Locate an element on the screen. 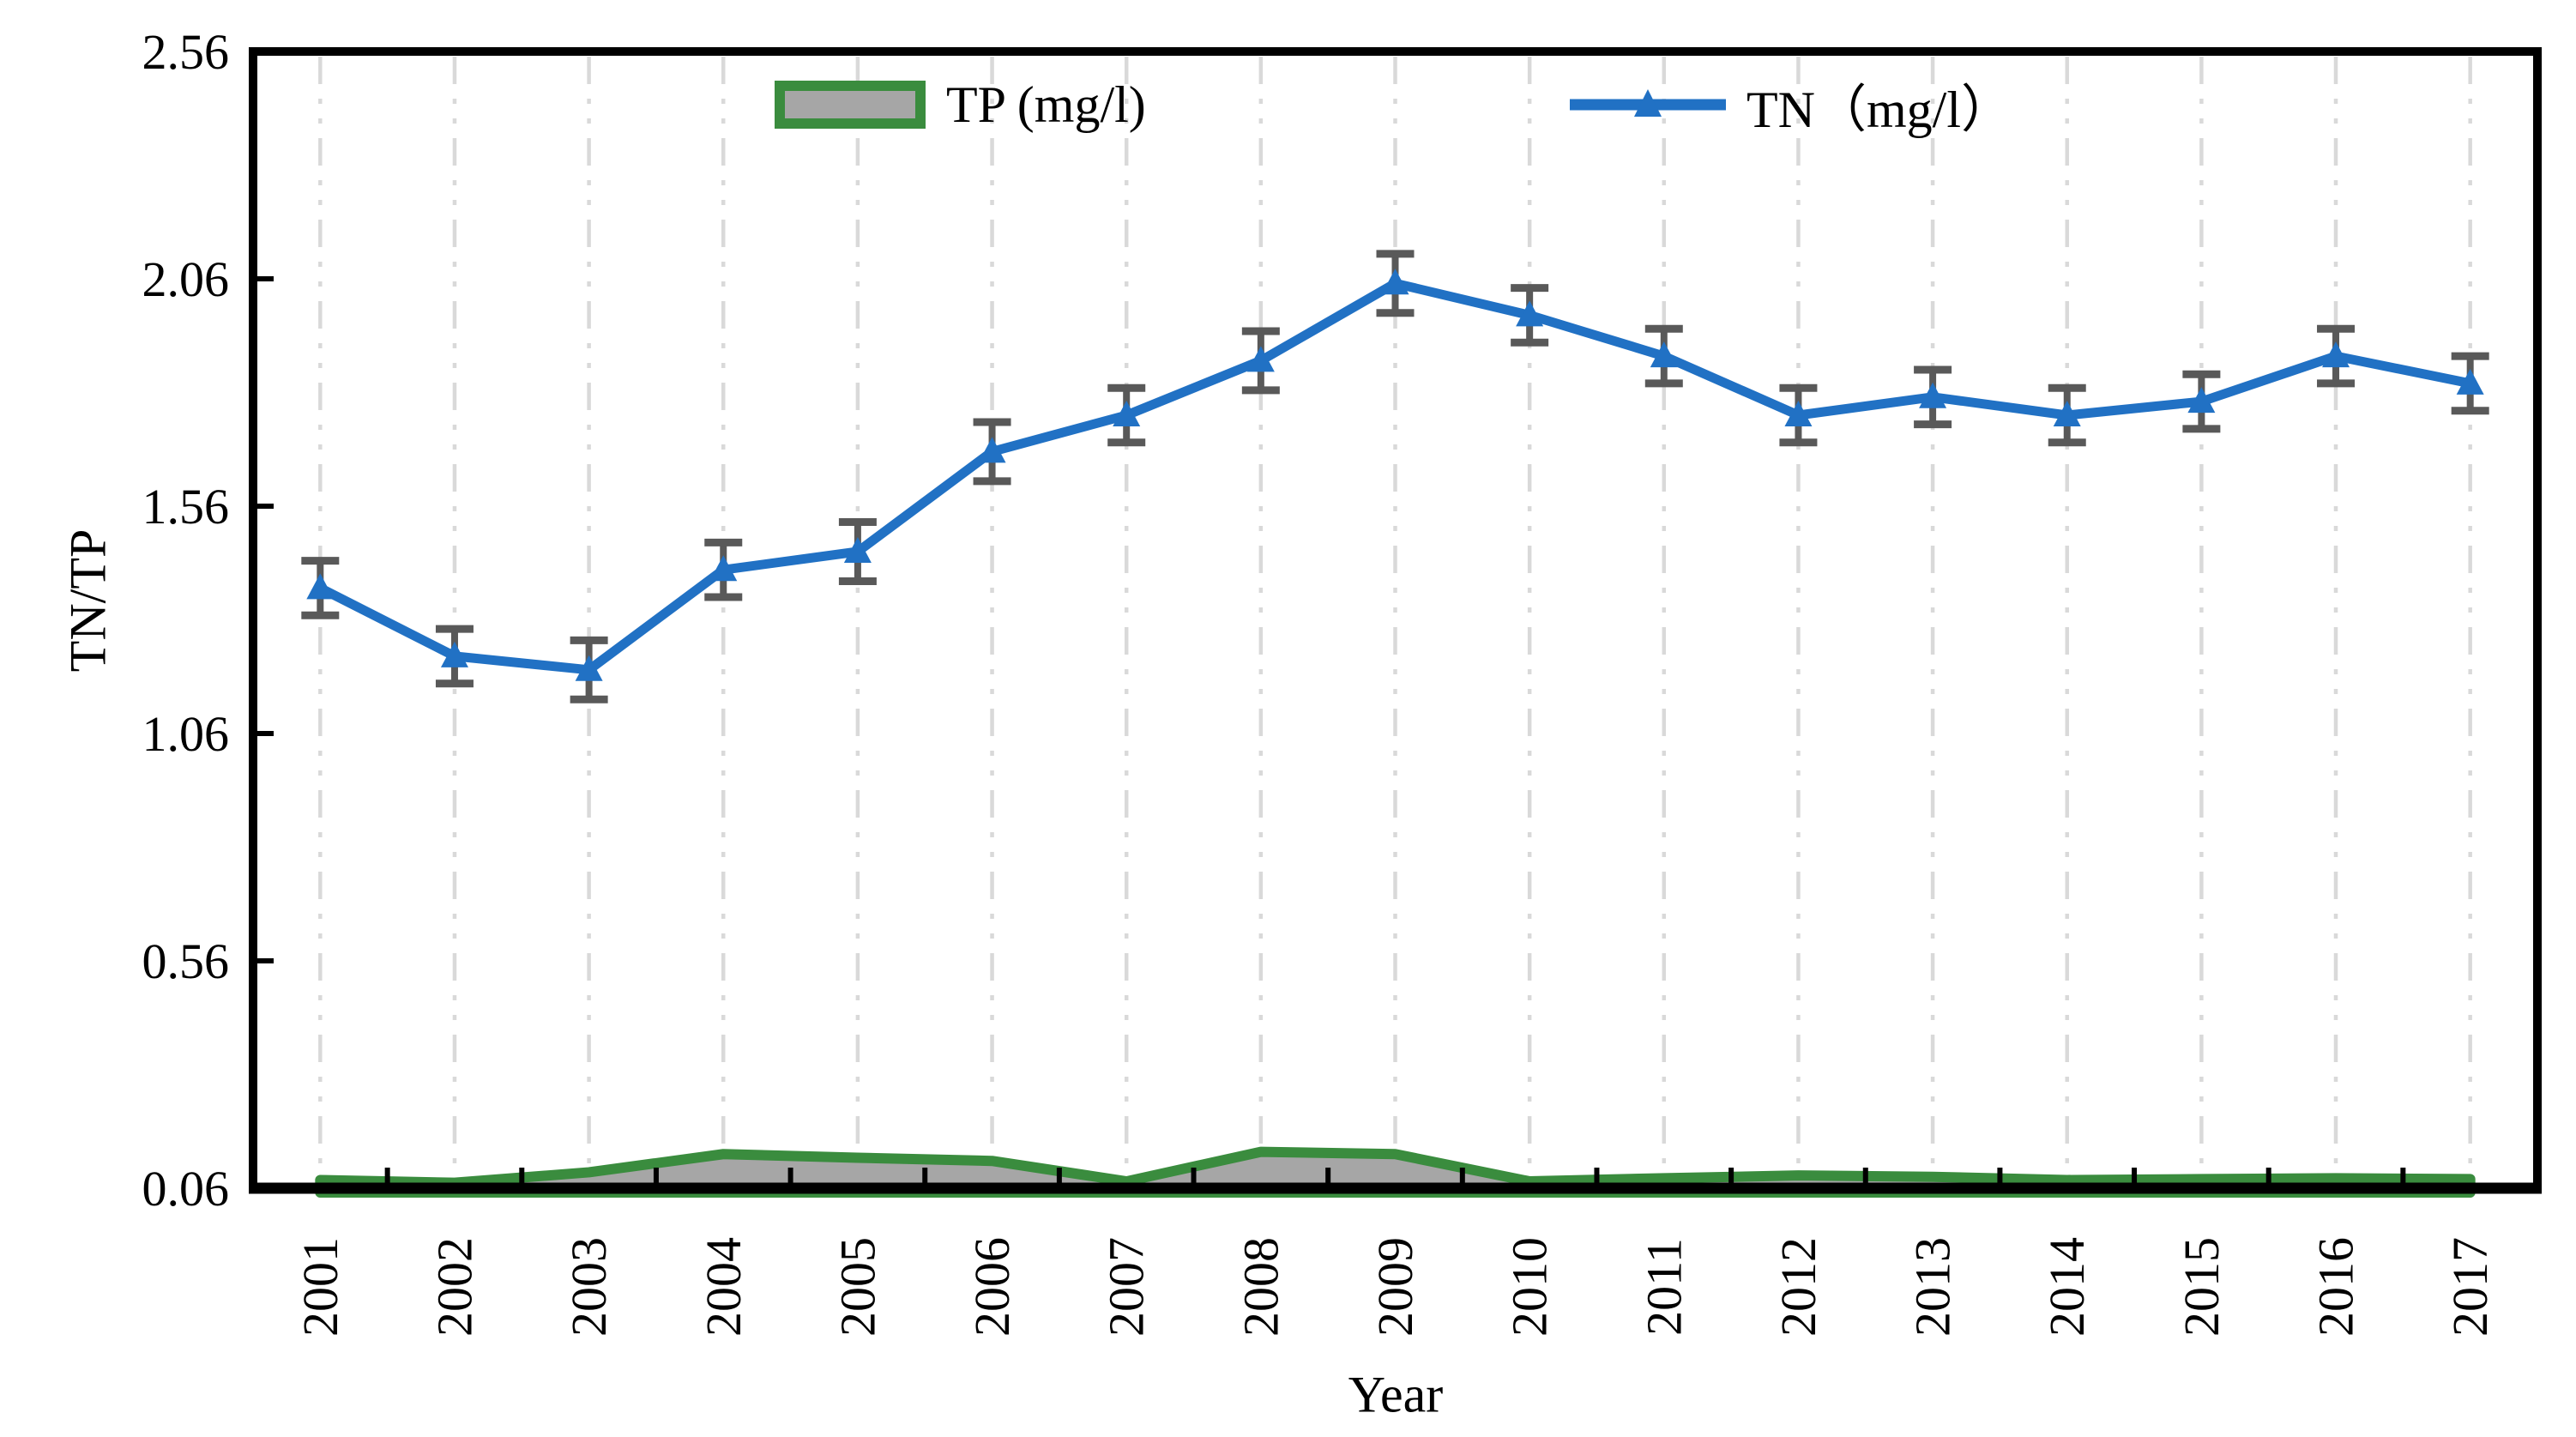  tn-swatch-marker is located at coordinates (1648, 103).